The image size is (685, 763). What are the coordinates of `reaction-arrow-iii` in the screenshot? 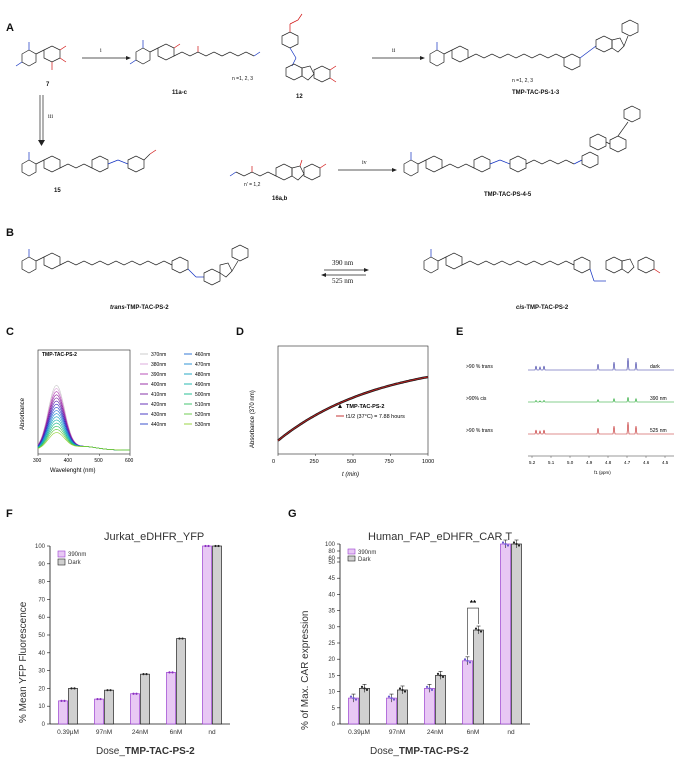 It's located at (41, 120).